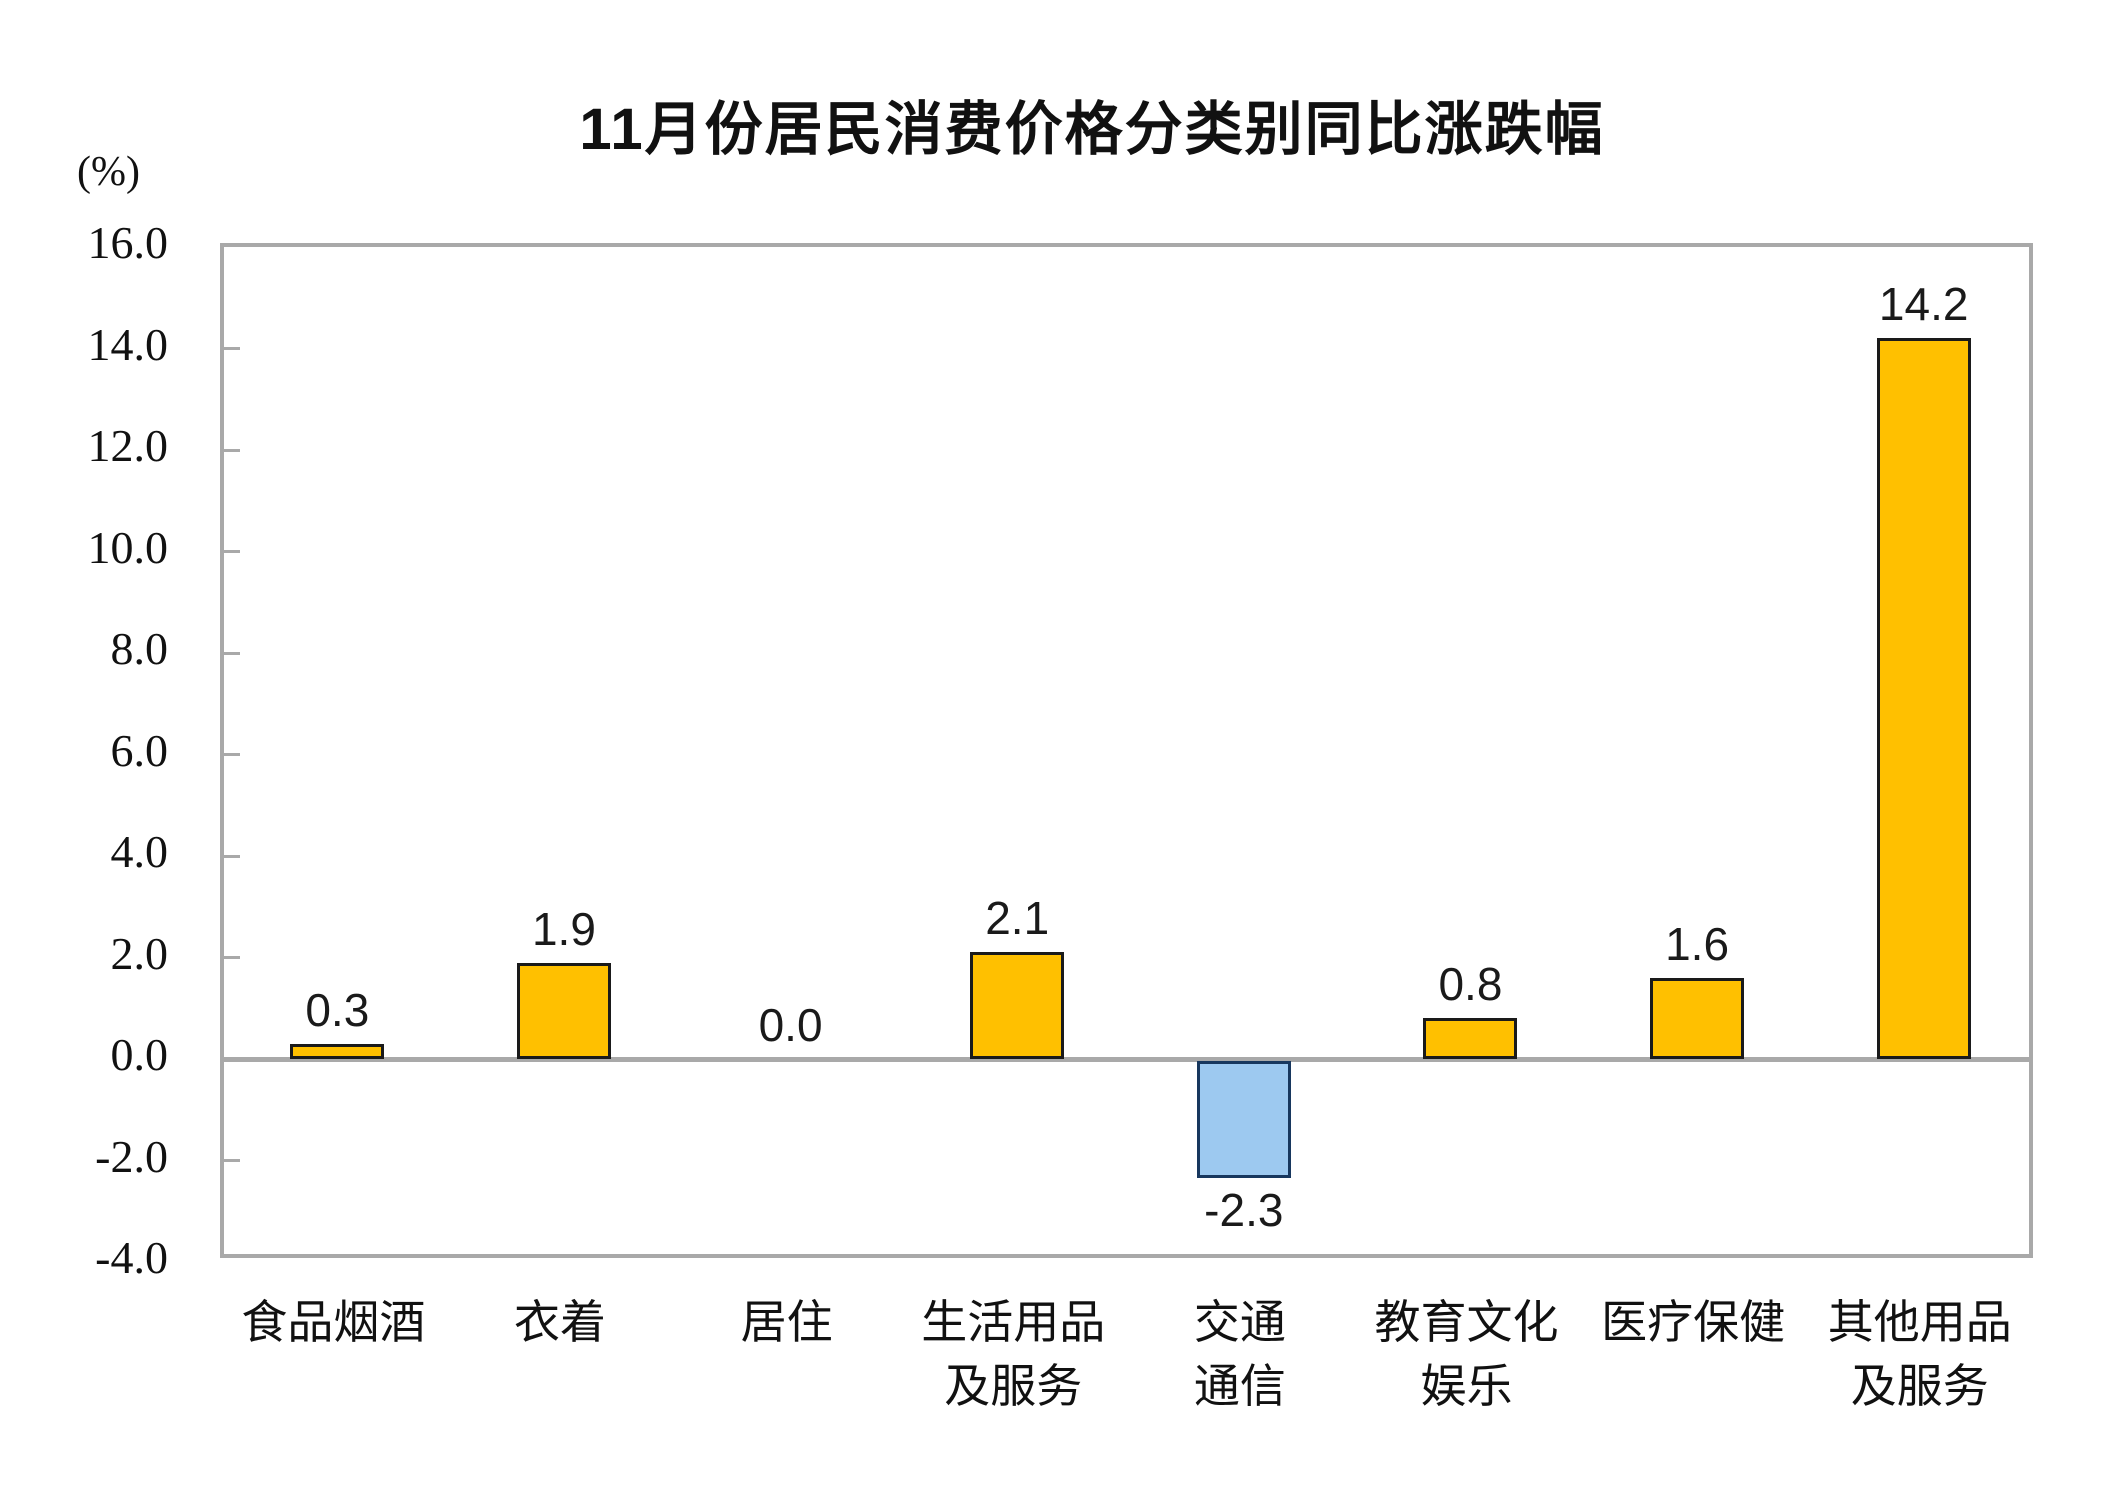 This screenshot has height=1507, width=2122. What do you see at coordinates (139, 1054) in the screenshot?
I see `y-tick-label: 0.0` at bounding box center [139, 1054].